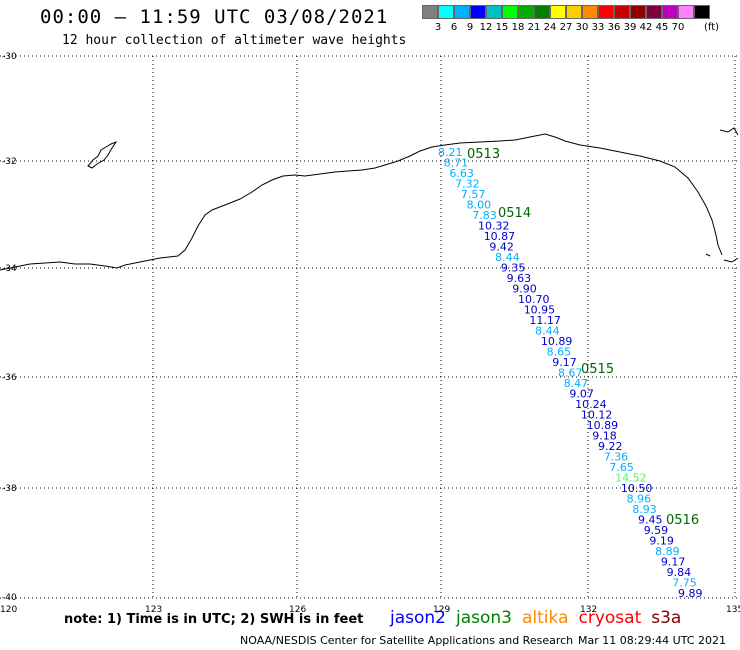 This screenshot has width=740, height=650. I want to click on longitude-labels: 120 123 126 129 132 135, so click(370, 610).